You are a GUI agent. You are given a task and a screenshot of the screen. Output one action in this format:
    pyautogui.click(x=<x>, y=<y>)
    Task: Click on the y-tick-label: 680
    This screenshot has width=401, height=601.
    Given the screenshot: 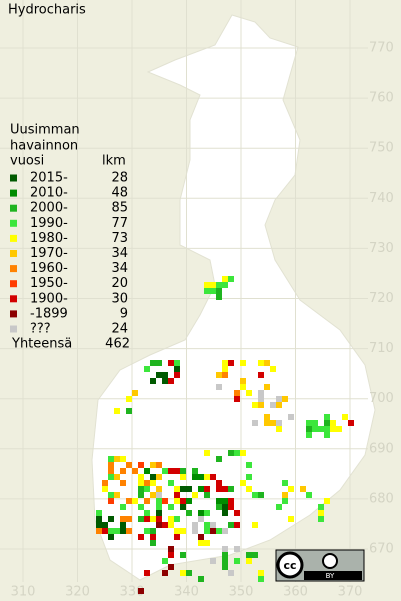 What is the action you would take?
    pyautogui.click(x=381, y=498)
    